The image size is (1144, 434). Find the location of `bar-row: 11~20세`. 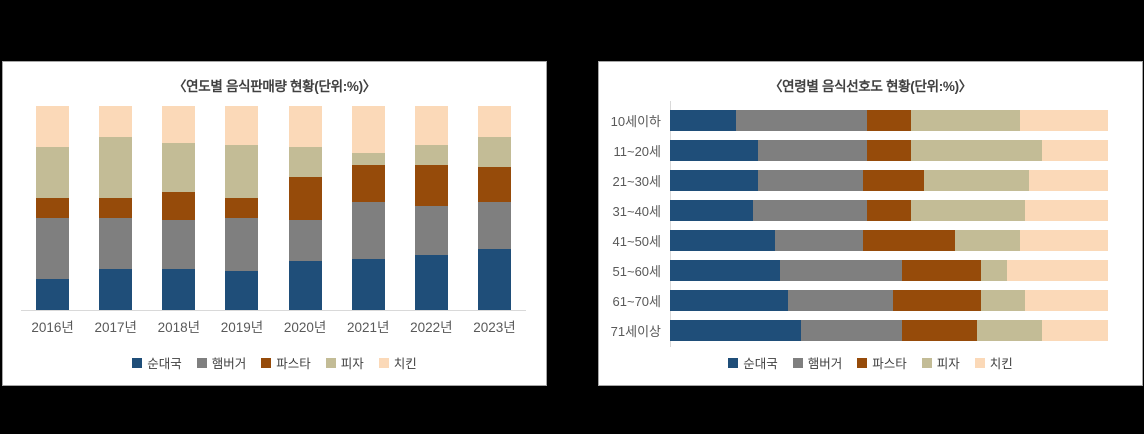

bar-row: 11~20세 is located at coordinates (870, 150).